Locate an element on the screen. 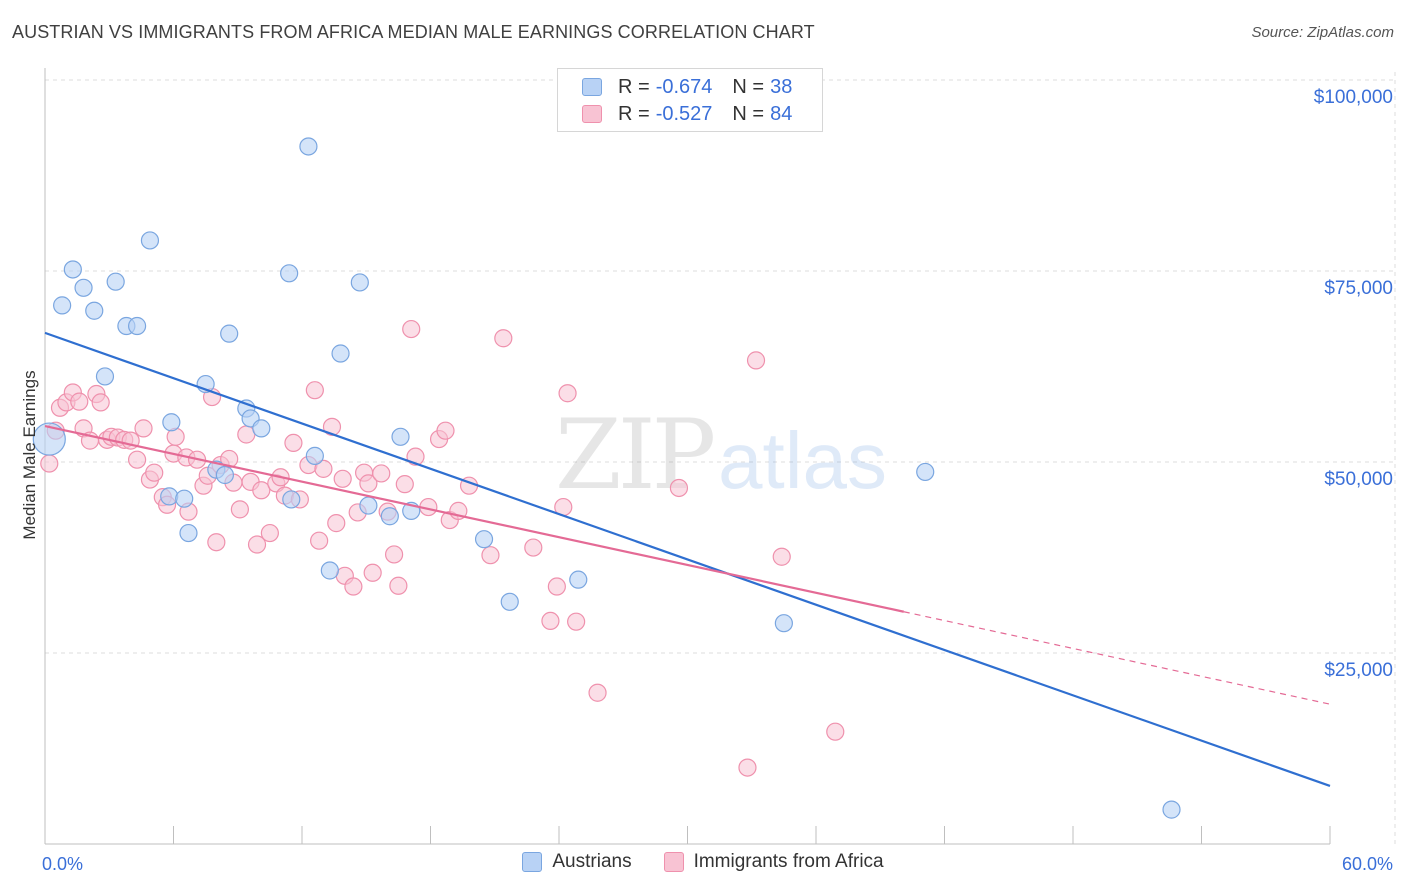  y-tick-label: $75,000 is located at coordinates (1358, 288).